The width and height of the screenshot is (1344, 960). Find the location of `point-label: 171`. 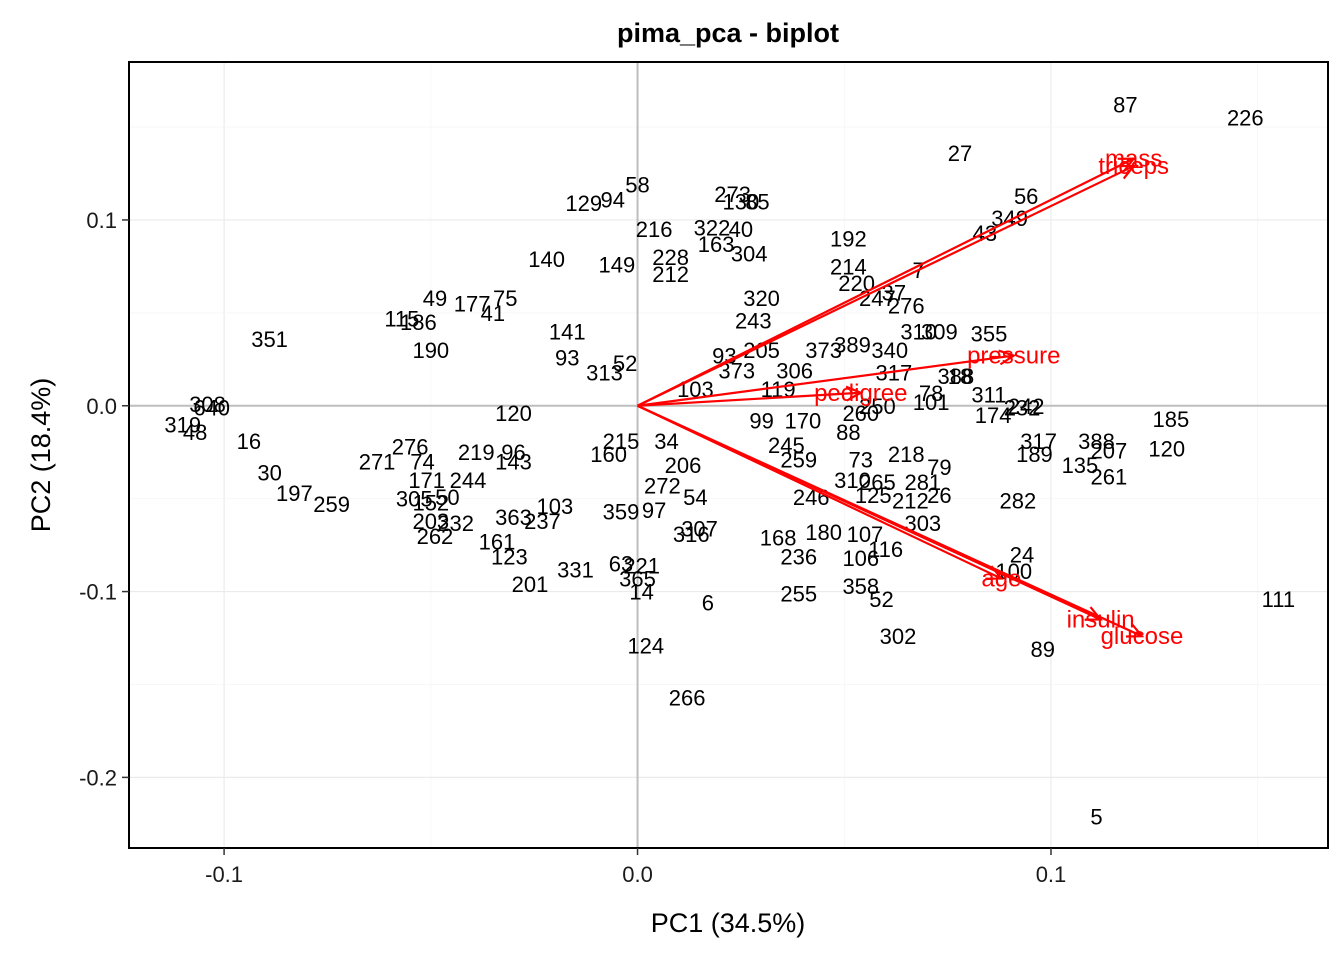

point-label: 171 is located at coordinates (426, 480).